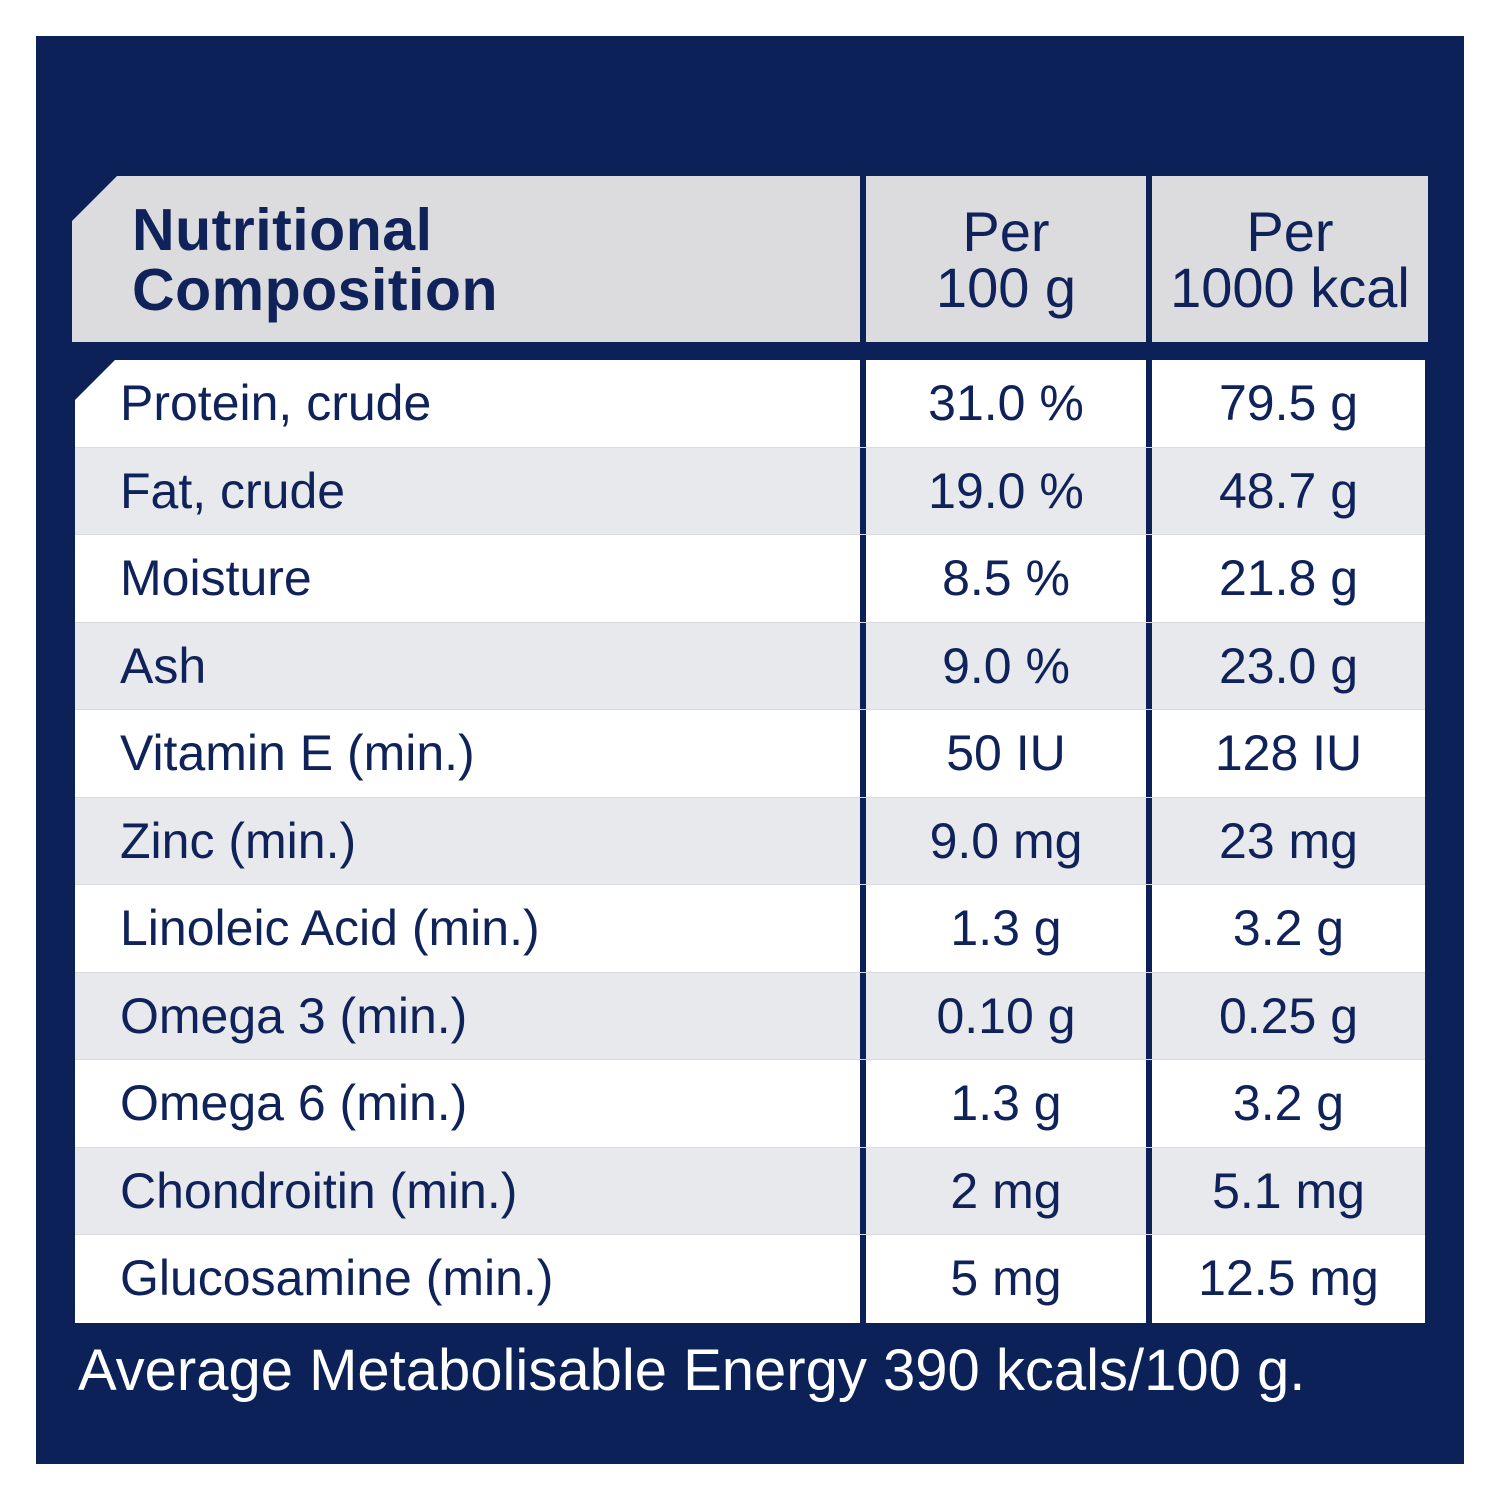  Describe the element at coordinates (1285, 490) in the screenshot. I see `value-per-1000kcal: 48.7 g` at that location.